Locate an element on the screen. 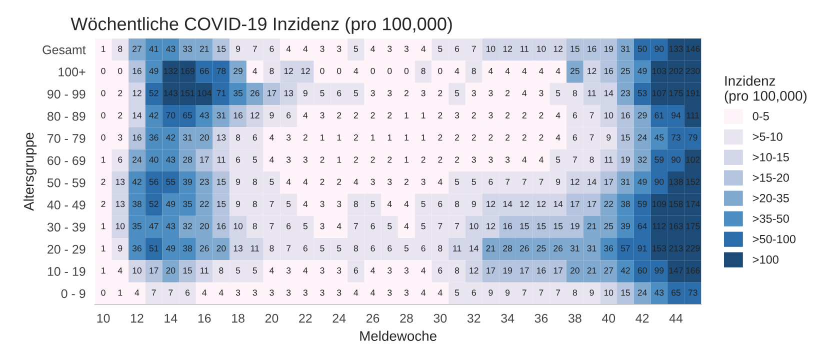 The height and width of the screenshot is (350, 825). data-label: 79 is located at coordinates (693, 137).